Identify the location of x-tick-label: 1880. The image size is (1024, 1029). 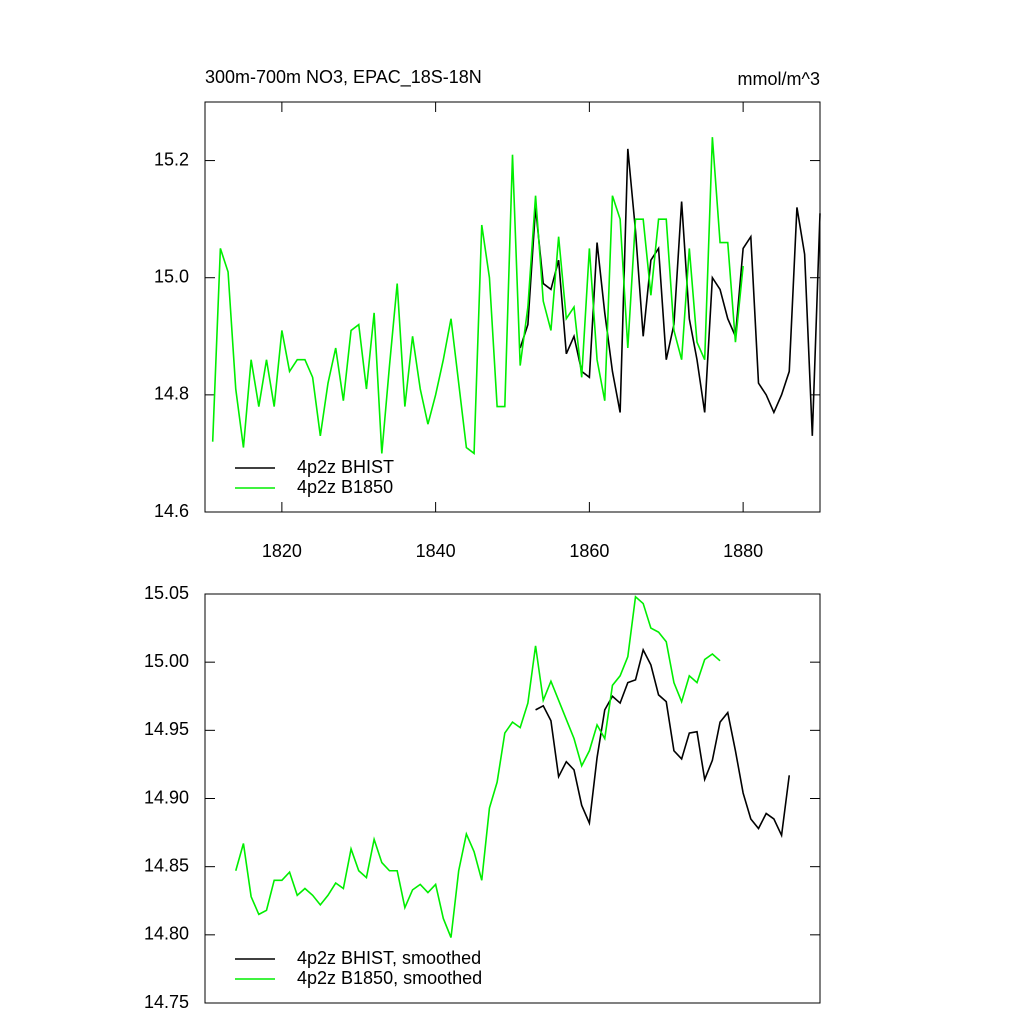
(743, 551).